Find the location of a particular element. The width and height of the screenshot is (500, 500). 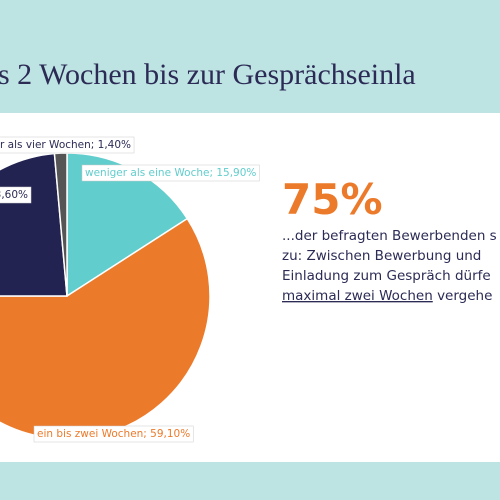

slide-title: s 2 Wochen bis zur Gesprächseinla is located at coordinates (208, 74).